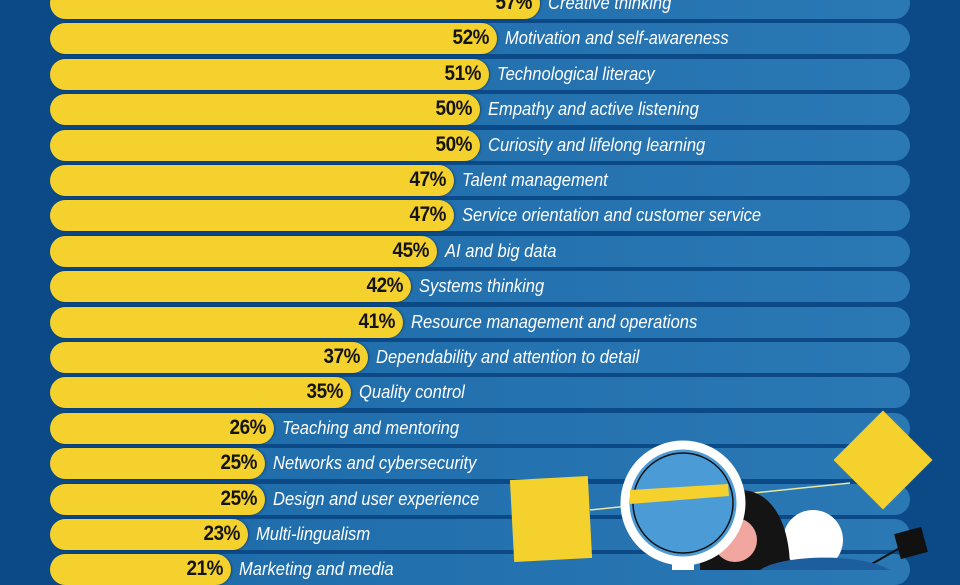 The image size is (960, 585). I want to click on value-label: 52%, so click(471, 38).